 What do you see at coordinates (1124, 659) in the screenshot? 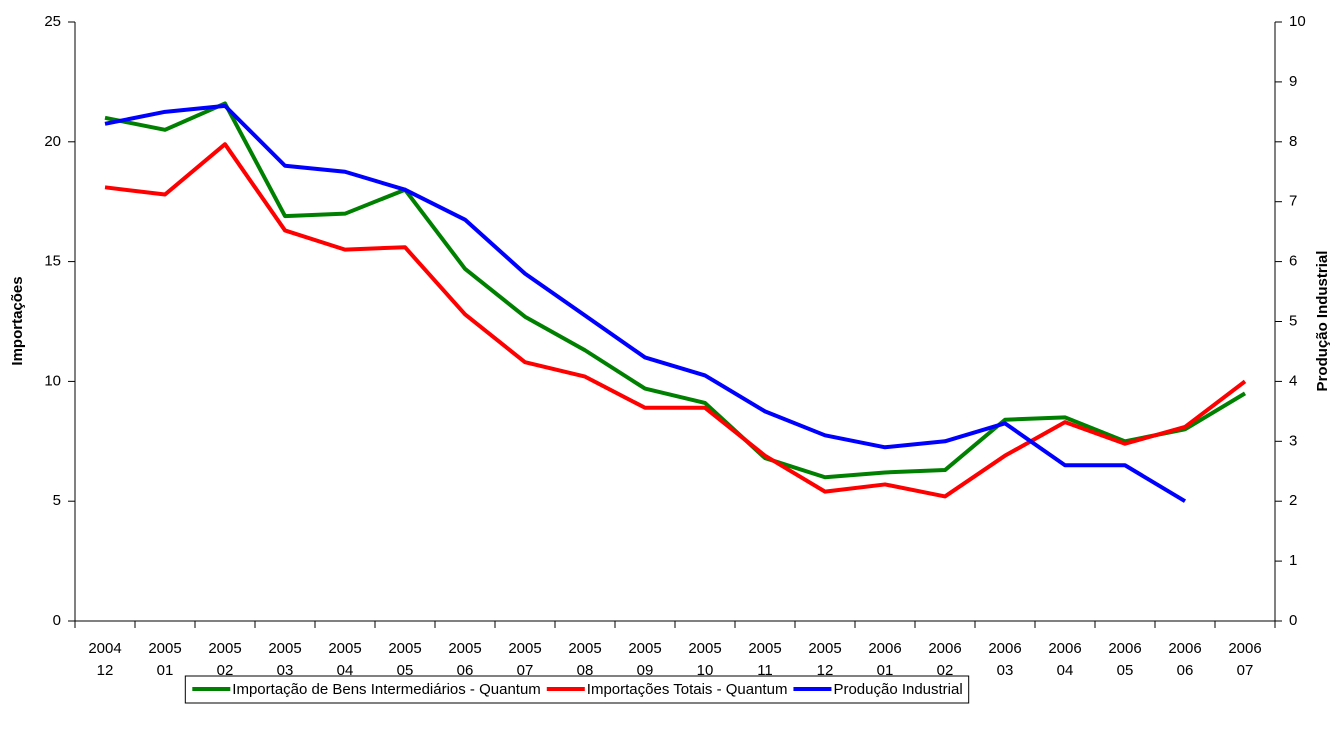
I see `x-tick-label: 2006 05` at bounding box center [1124, 659].